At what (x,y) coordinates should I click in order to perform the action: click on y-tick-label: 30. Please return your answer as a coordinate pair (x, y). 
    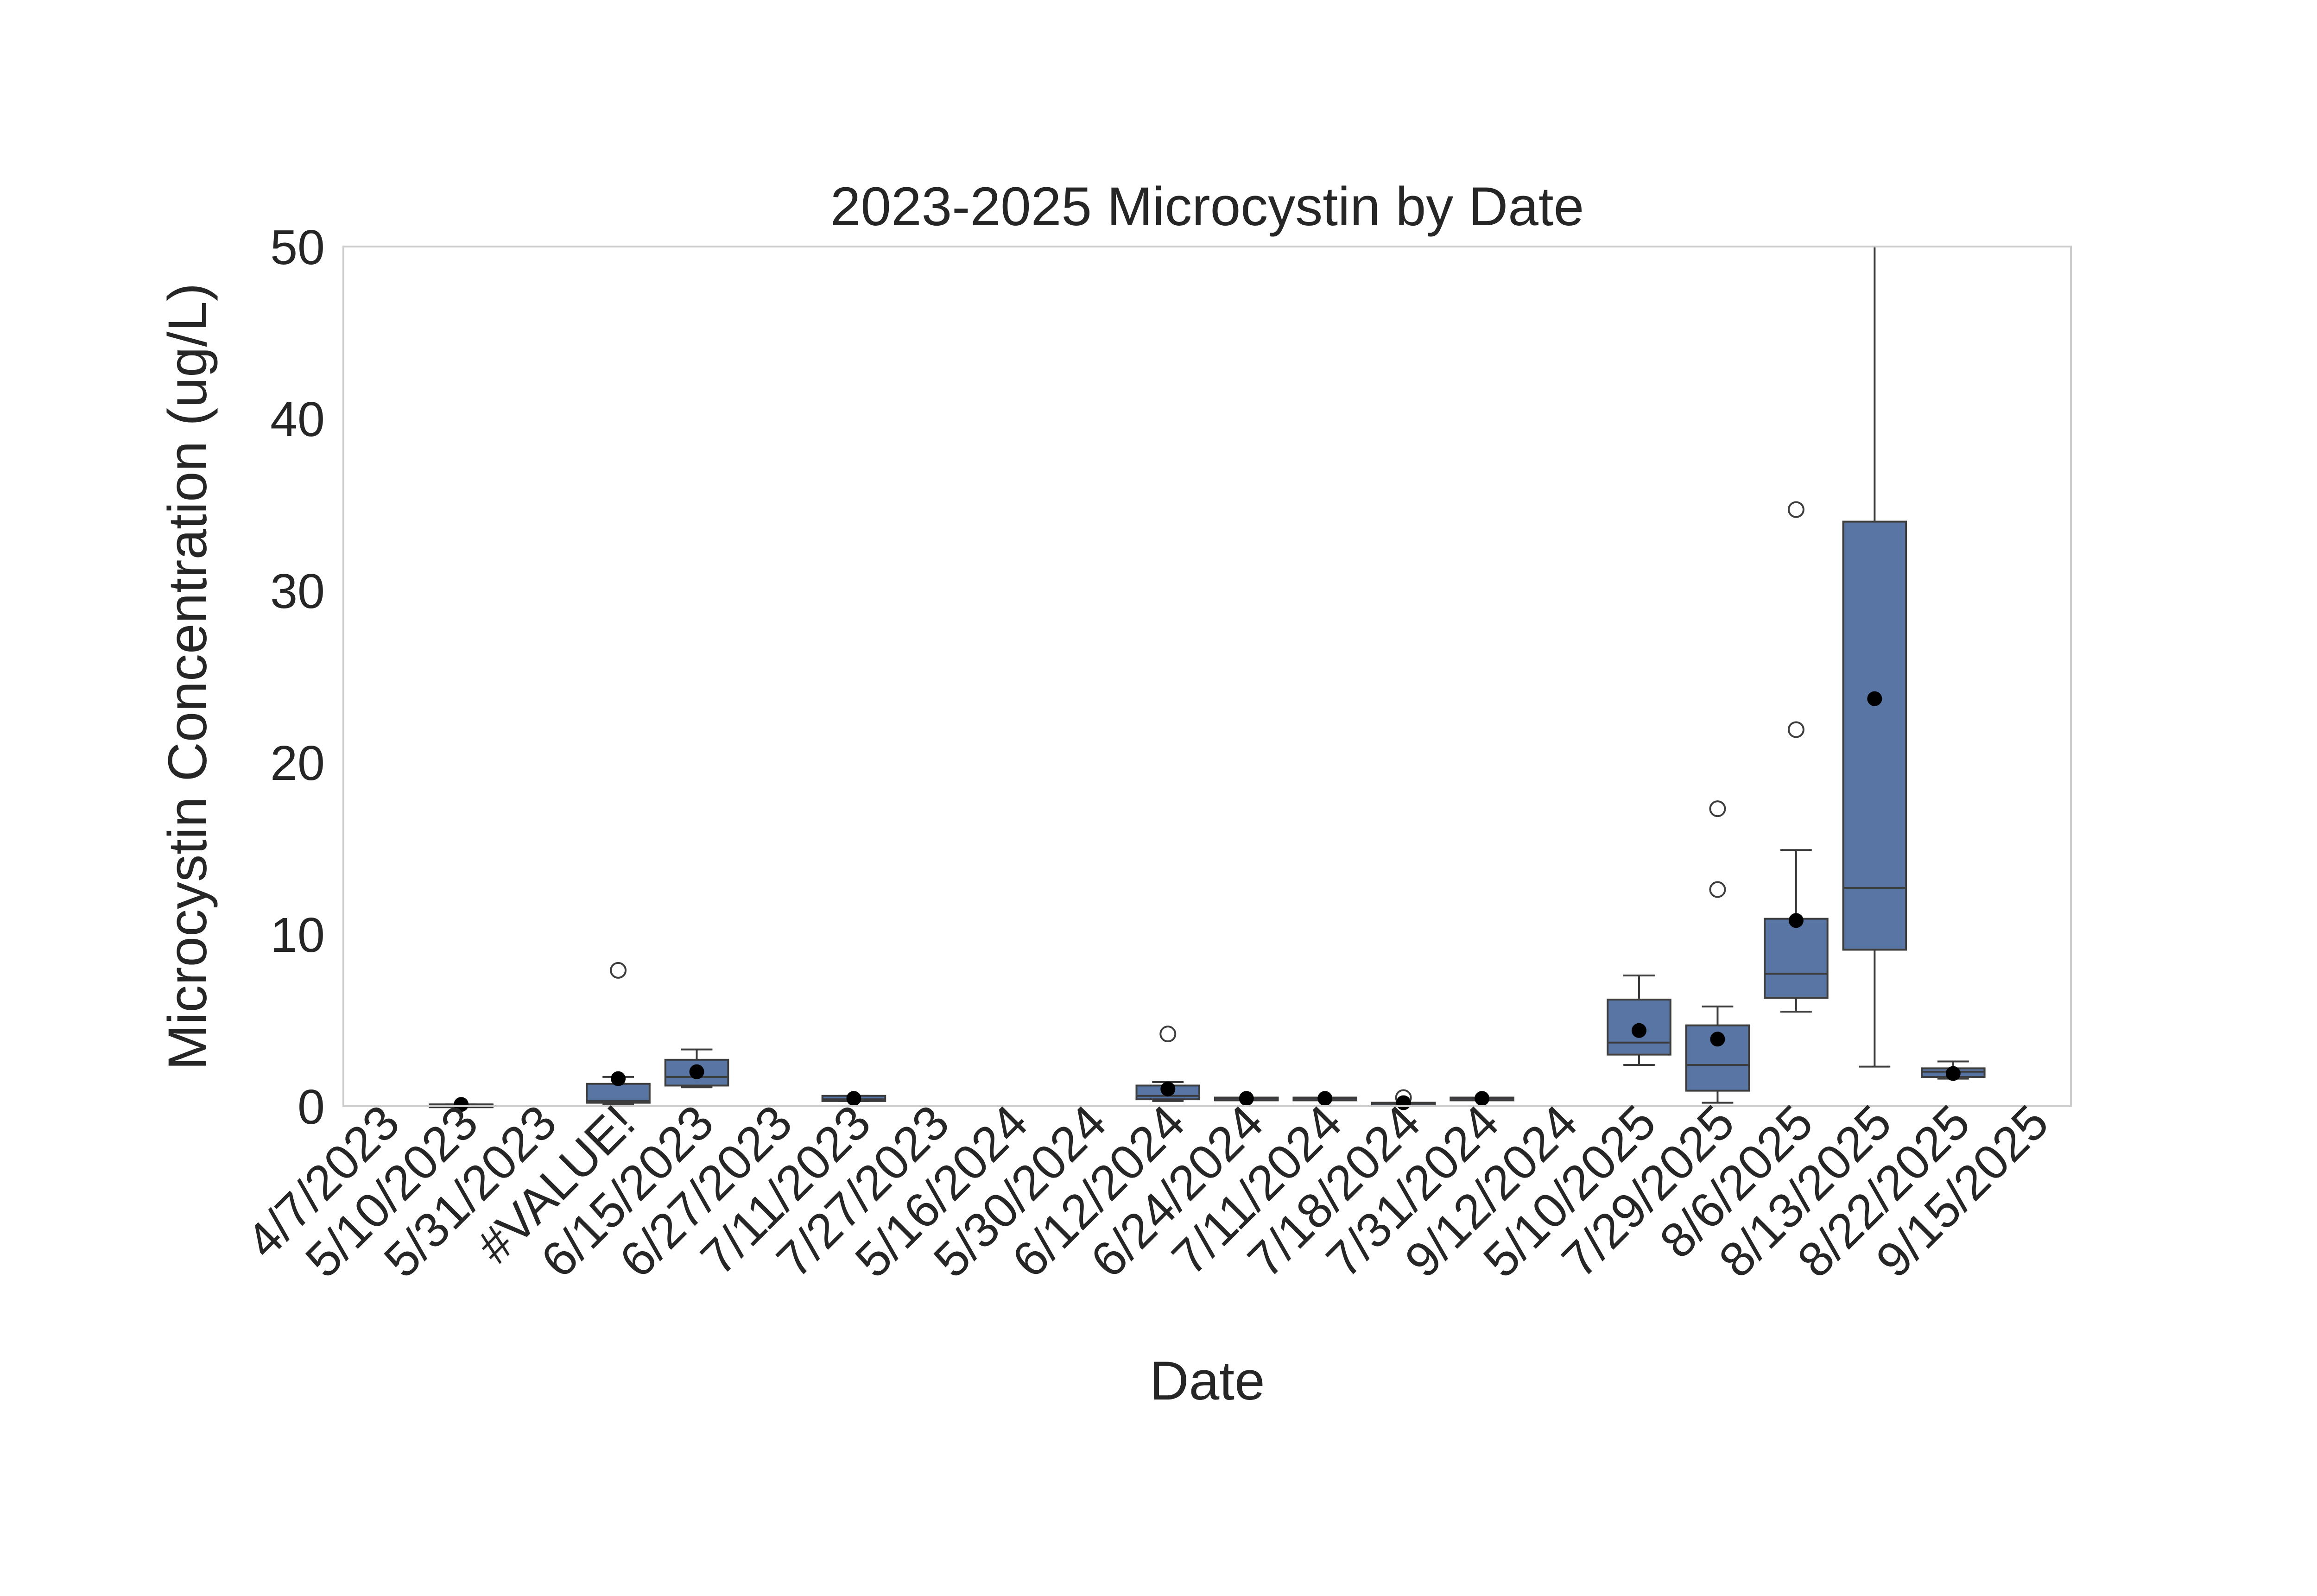
    Looking at the image, I should click on (297, 591).